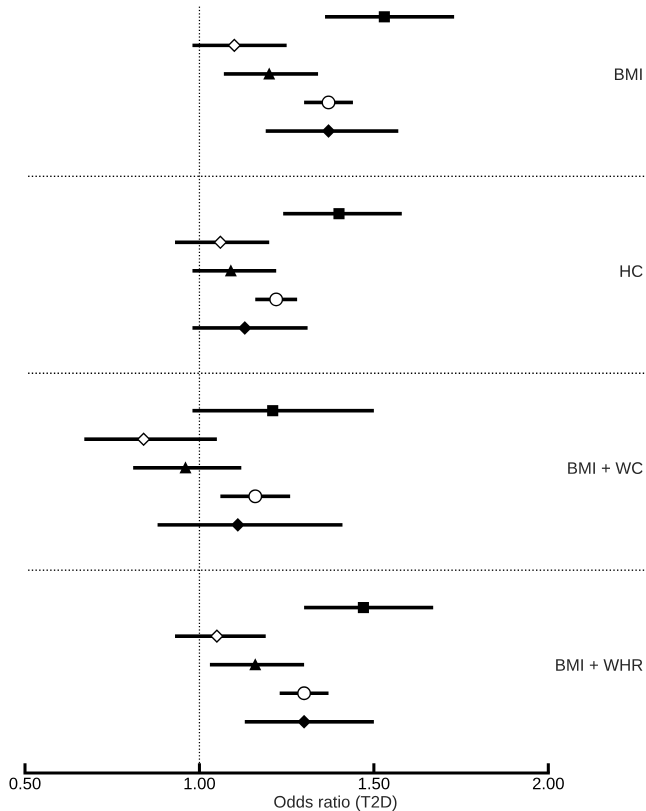 This screenshot has width=646, height=811. What do you see at coordinates (335, 803) in the screenshot?
I see `x-axis-title: Odds ratio (T2D)` at bounding box center [335, 803].